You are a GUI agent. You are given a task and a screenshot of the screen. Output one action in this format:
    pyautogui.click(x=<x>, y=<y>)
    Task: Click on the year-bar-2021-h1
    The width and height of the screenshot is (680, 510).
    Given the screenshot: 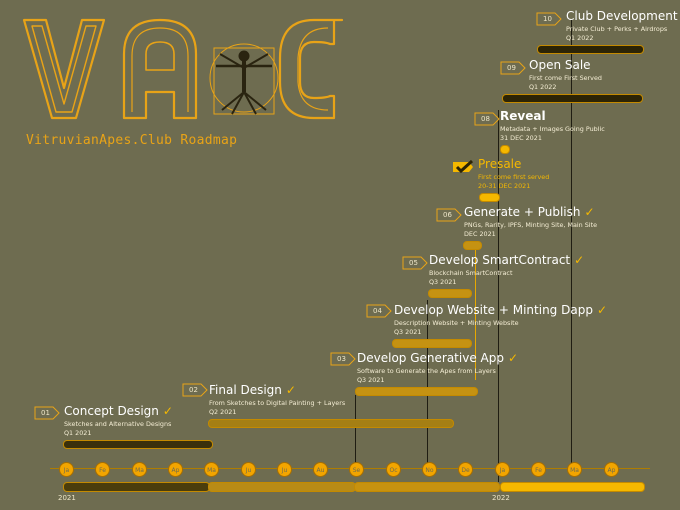 What is the action you would take?
    pyautogui.click(x=136, y=487)
    